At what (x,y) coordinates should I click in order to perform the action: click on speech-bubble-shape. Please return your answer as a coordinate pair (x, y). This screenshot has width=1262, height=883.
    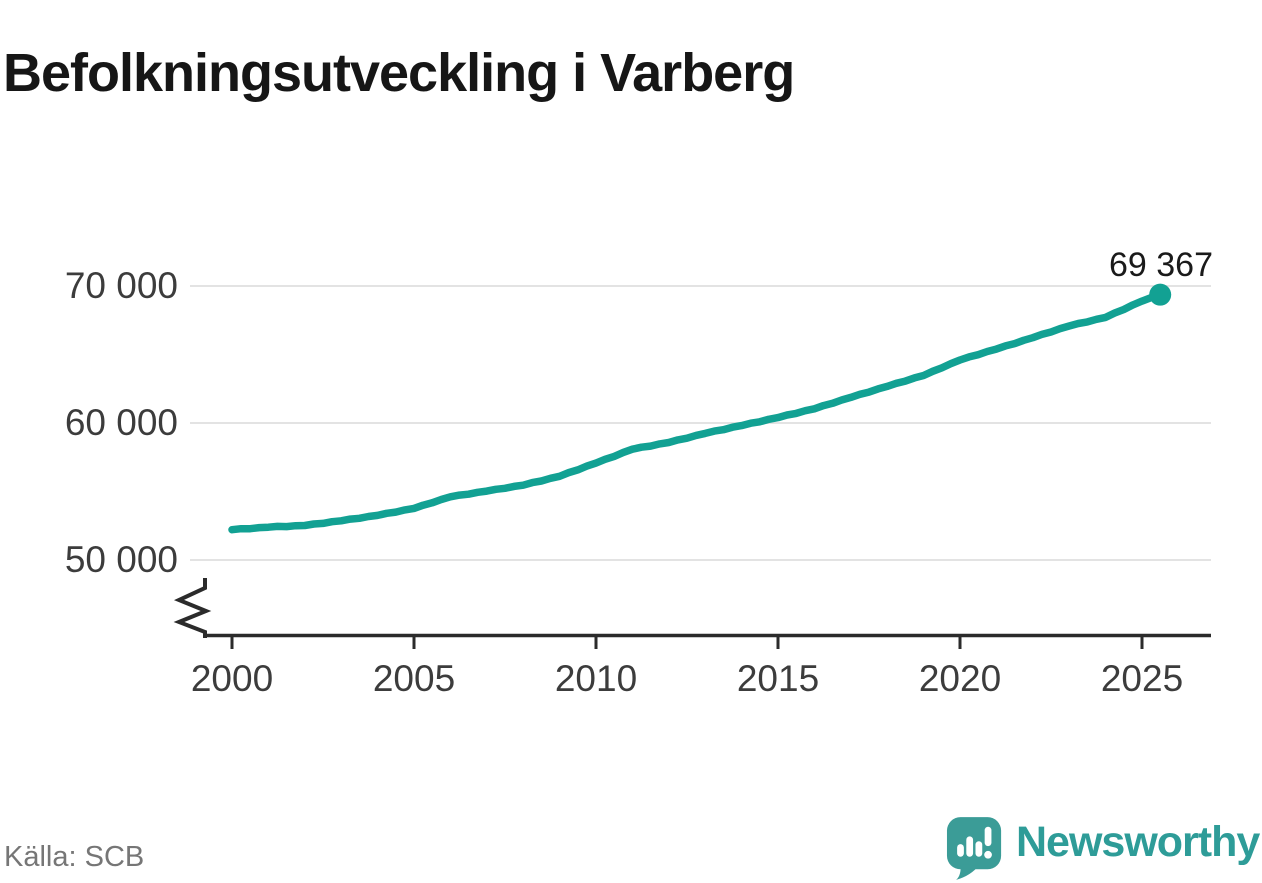
    Looking at the image, I should click on (974, 848).